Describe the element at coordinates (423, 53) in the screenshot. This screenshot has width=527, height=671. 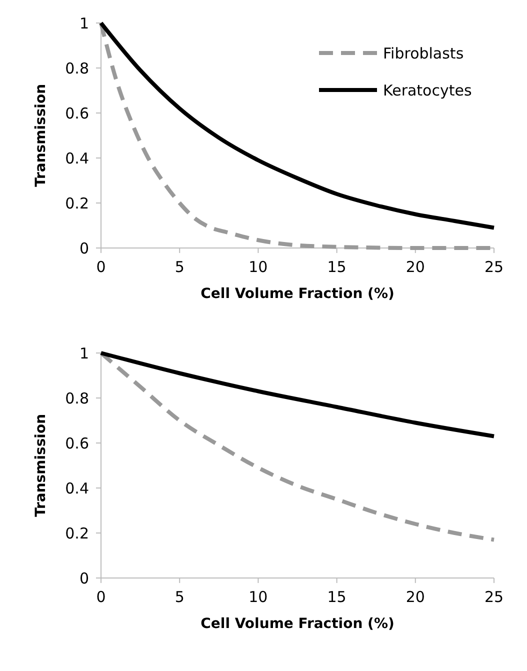
I see `legend-label: Fibroblasts` at that location.